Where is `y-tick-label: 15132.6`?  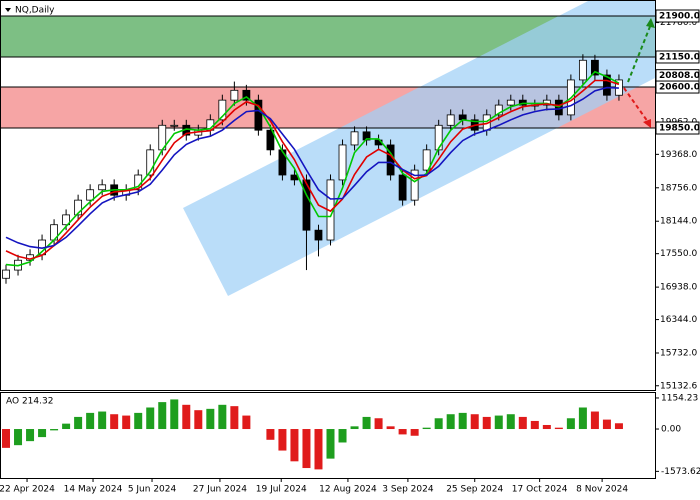 y-tick-label: 15132.6 is located at coordinates (678, 386).